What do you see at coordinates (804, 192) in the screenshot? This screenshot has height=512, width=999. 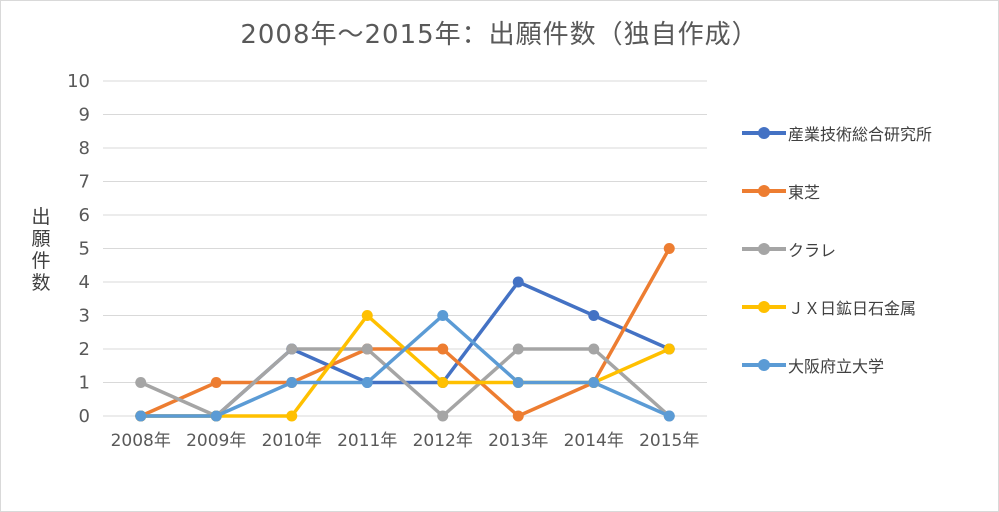 I see `legend-label: 東芝` at bounding box center [804, 192].